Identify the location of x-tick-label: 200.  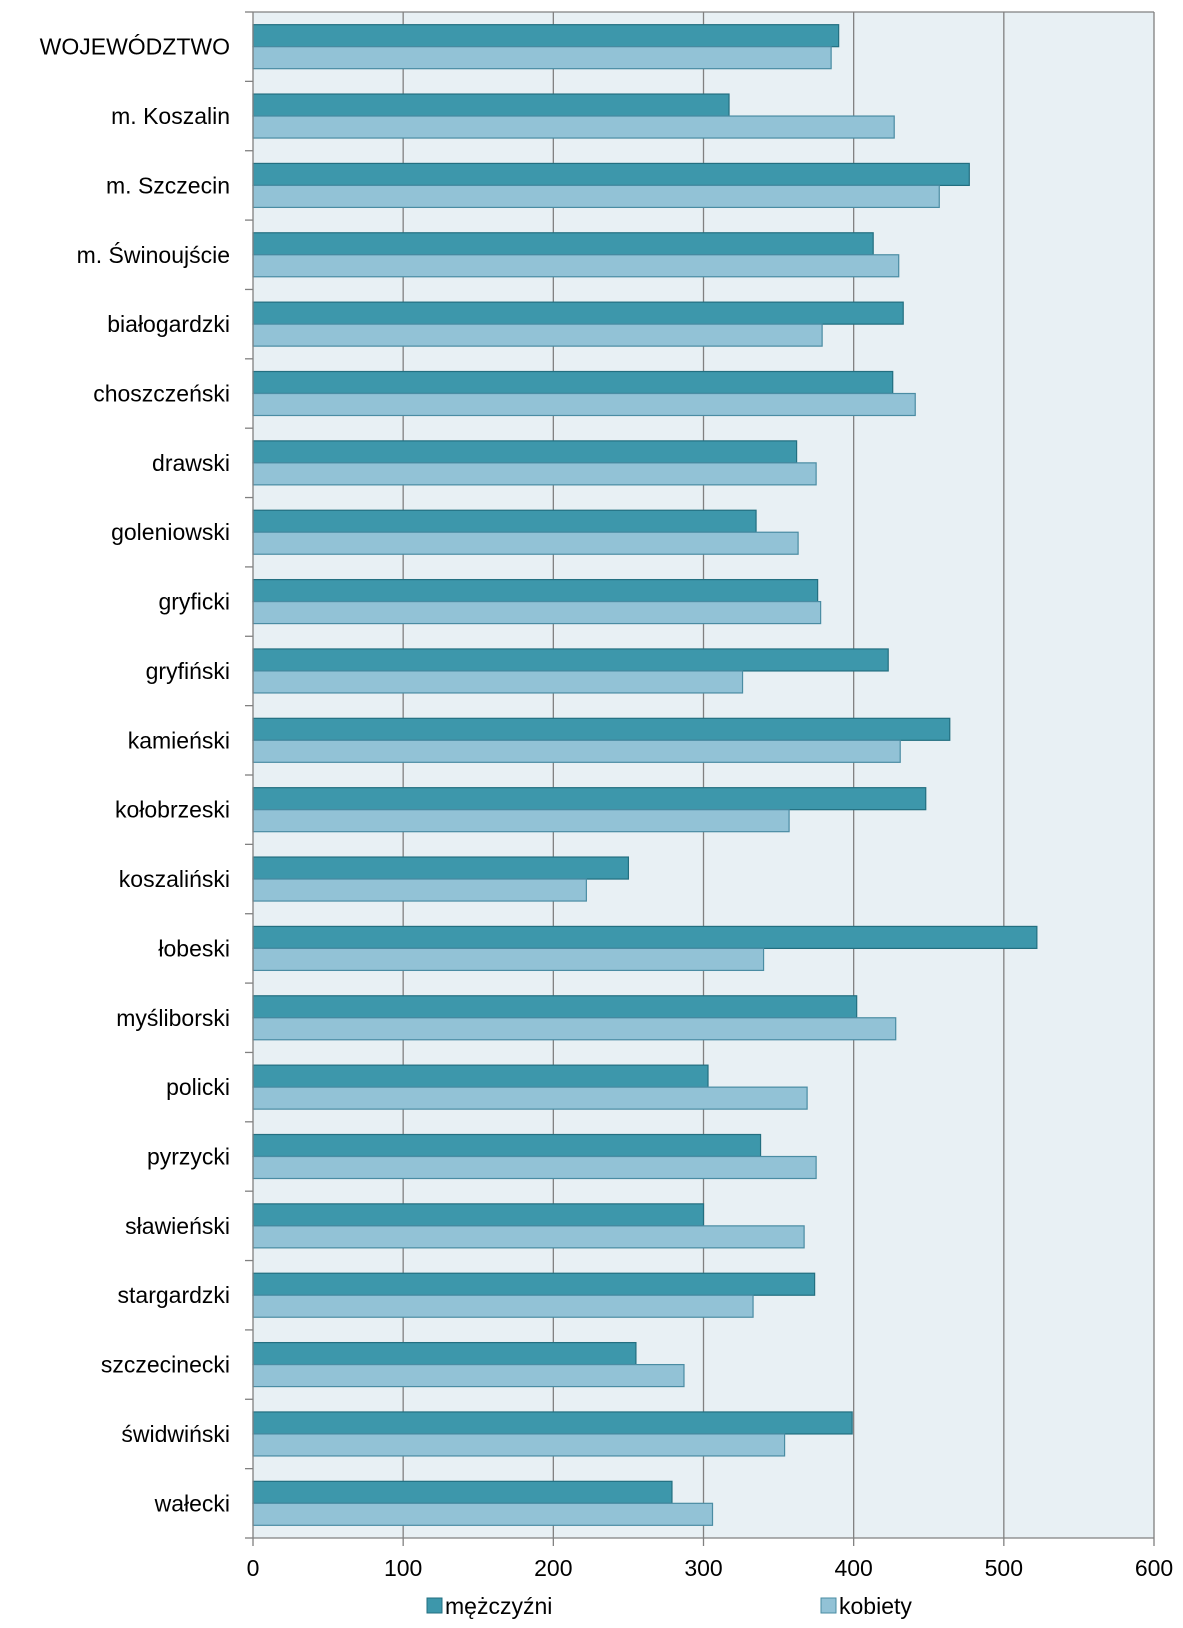
(553, 1568).